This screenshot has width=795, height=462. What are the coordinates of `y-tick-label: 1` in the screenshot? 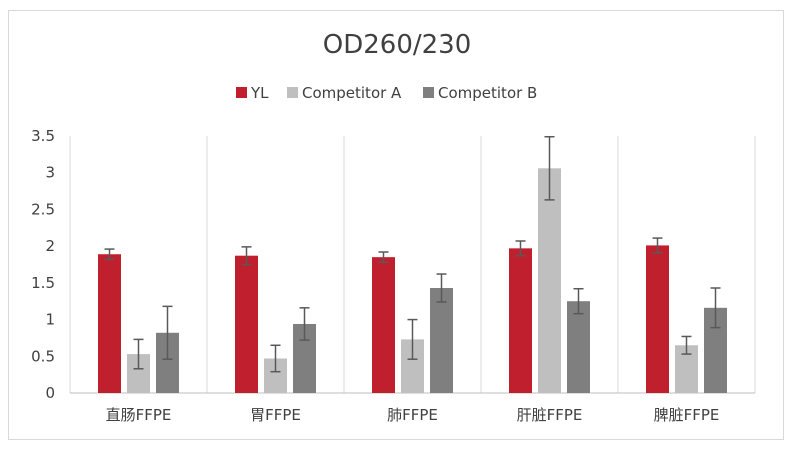 It's located at (50, 320).